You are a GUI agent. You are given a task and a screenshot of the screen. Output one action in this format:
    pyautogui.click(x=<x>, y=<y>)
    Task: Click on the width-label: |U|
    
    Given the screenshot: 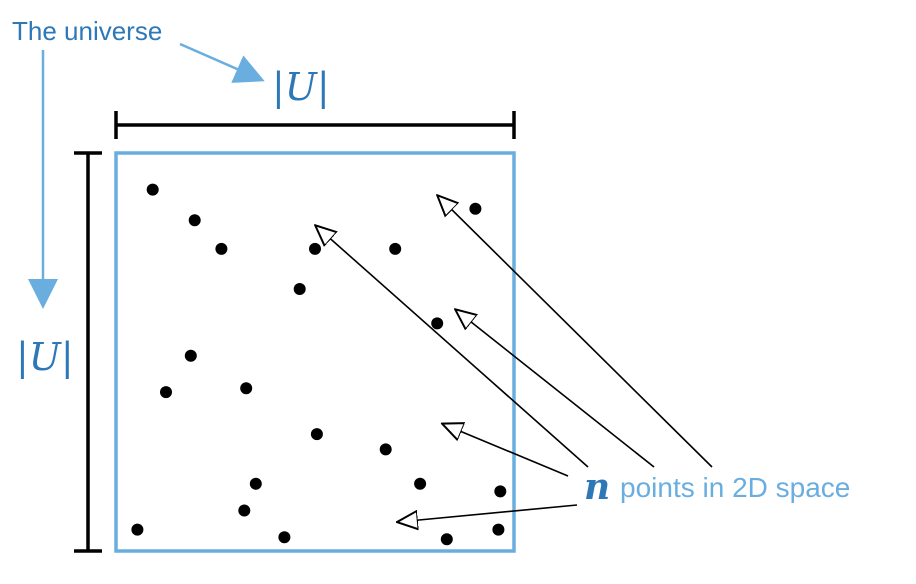 What is the action you would take?
    pyautogui.click(x=301, y=87)
    